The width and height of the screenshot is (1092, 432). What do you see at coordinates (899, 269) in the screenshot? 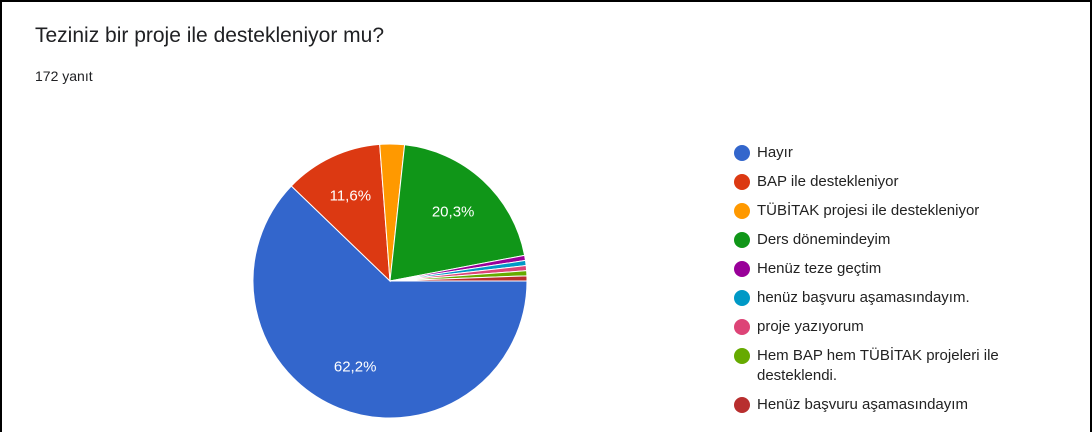
I see `legend-item: Henüz teze geçtim` at bounding box center [899, 269].